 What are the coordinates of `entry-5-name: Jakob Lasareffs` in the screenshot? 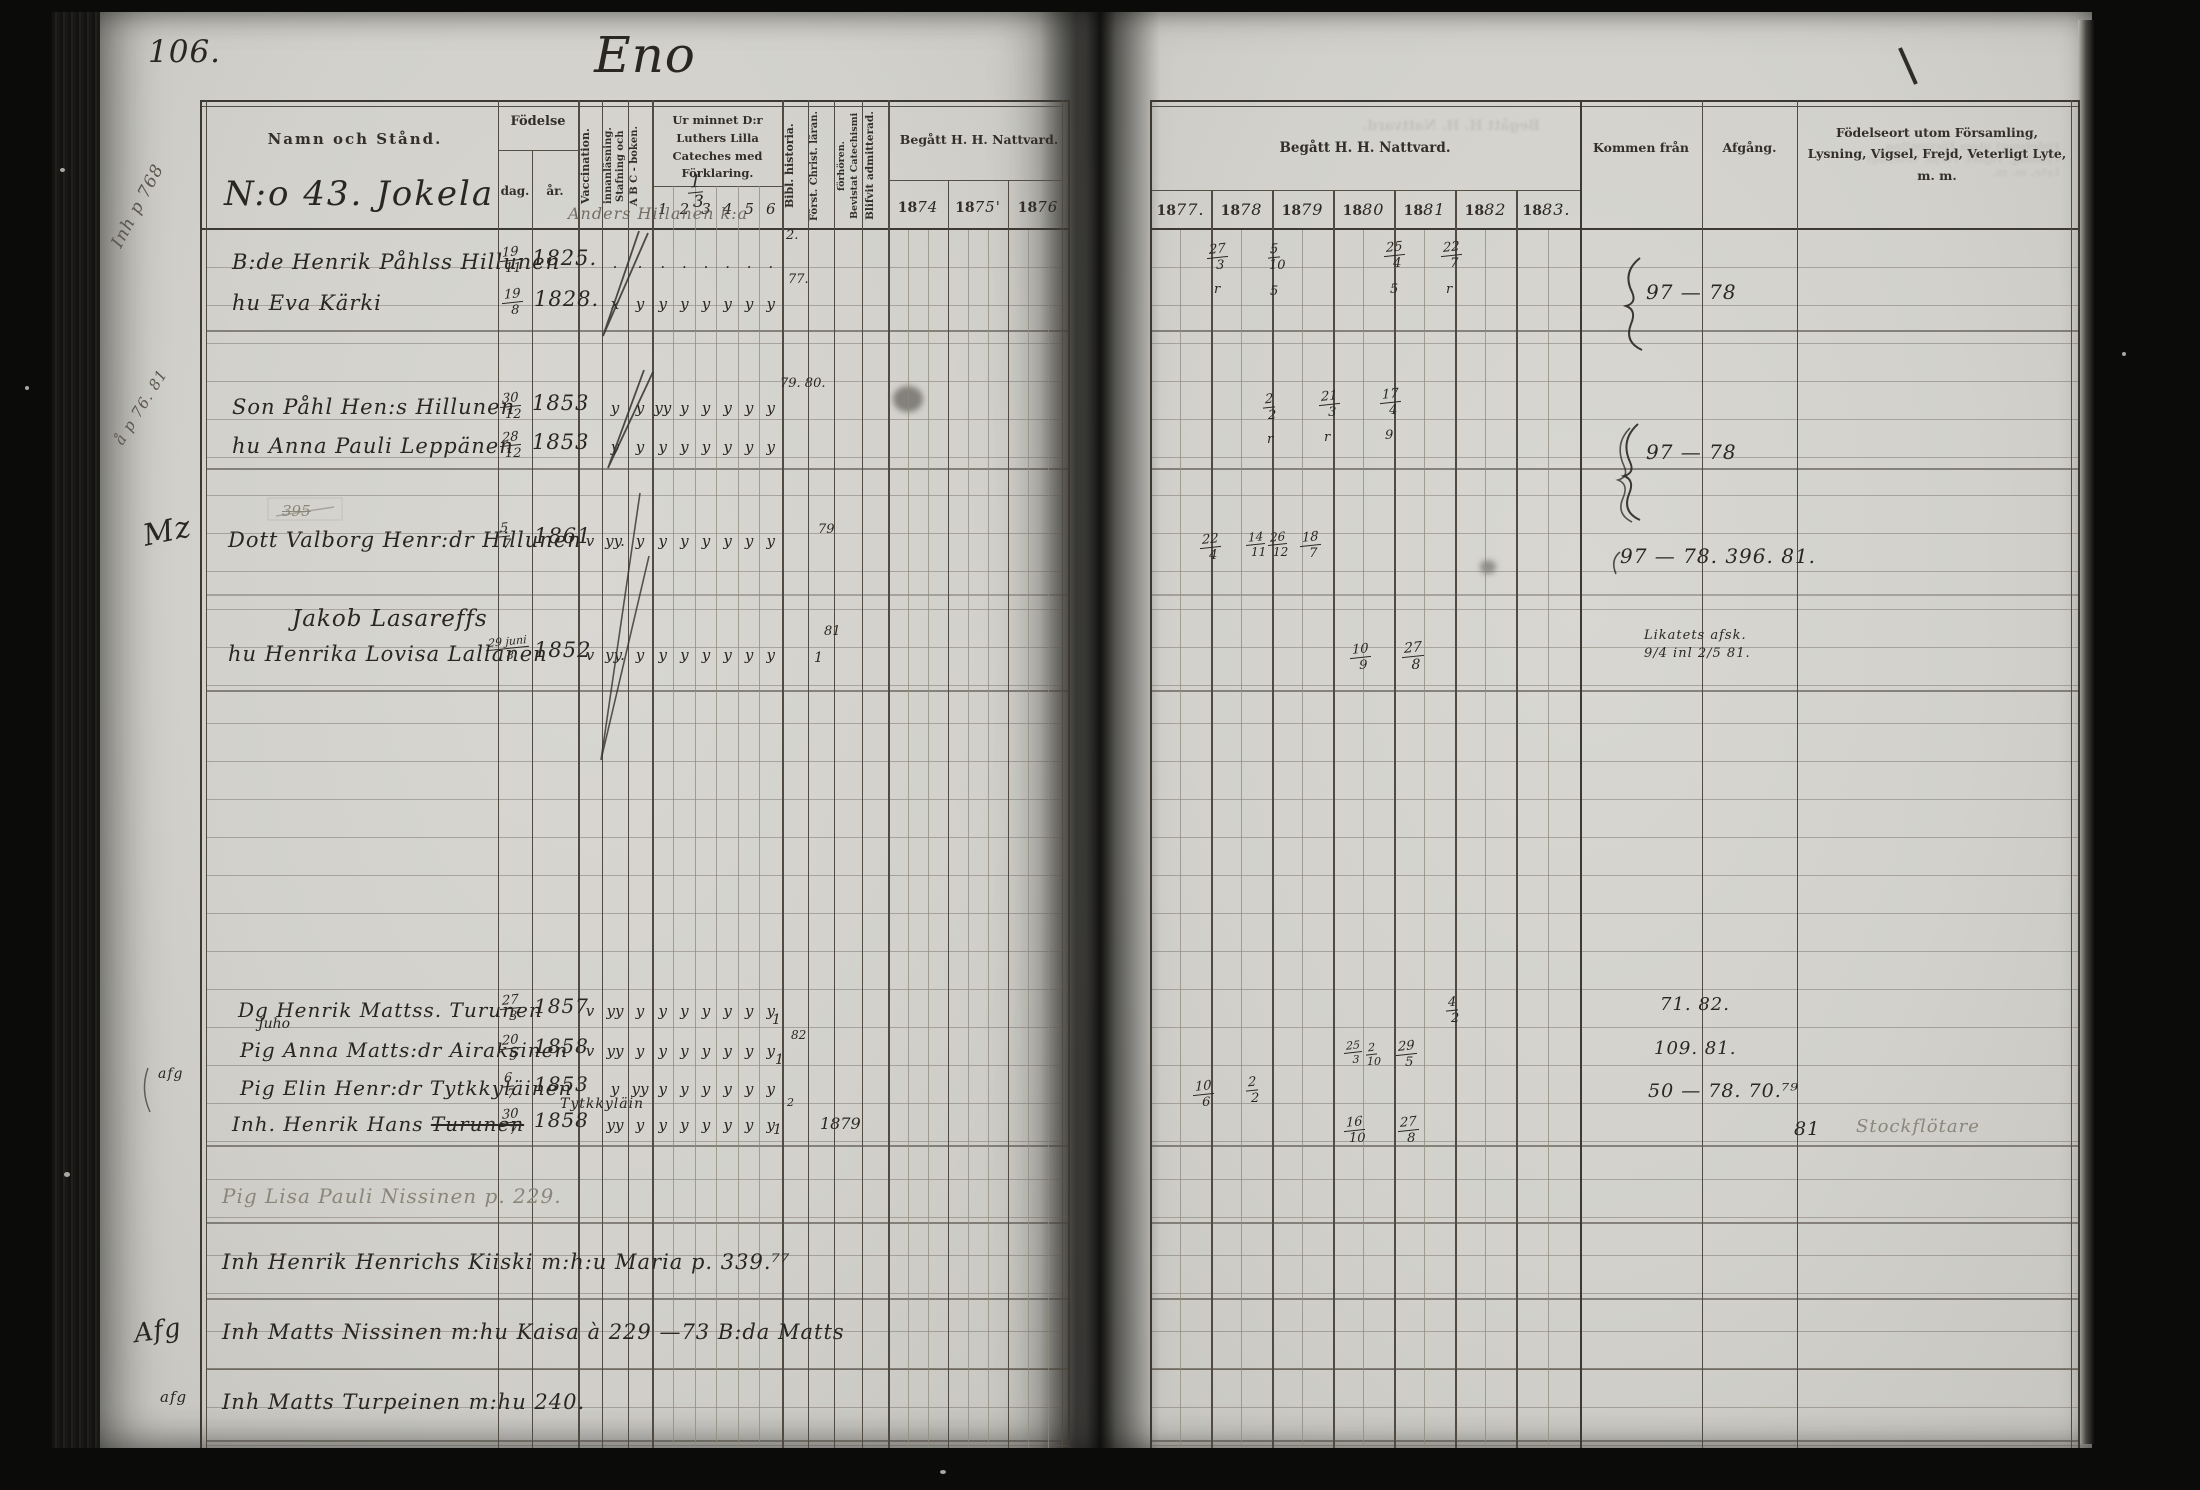 It's located at (390, 619).